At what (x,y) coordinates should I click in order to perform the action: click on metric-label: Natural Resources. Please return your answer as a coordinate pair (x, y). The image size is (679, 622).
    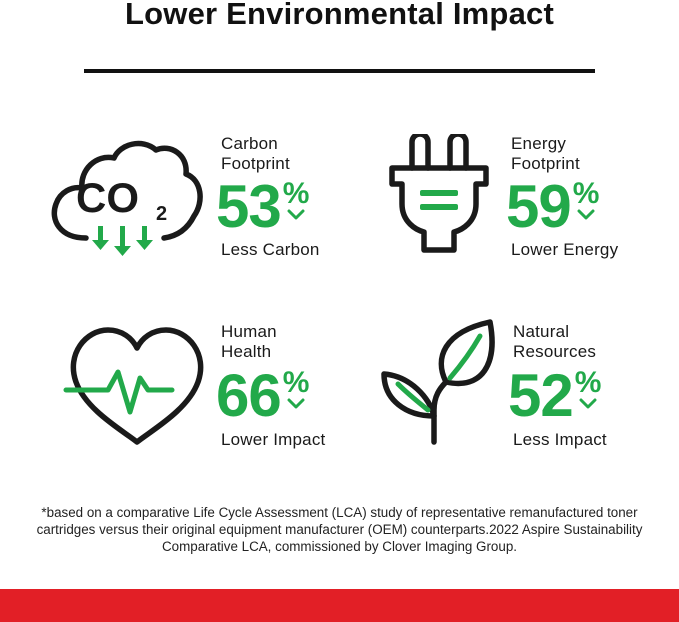
    Looking at the image, I should click on (555, 341).